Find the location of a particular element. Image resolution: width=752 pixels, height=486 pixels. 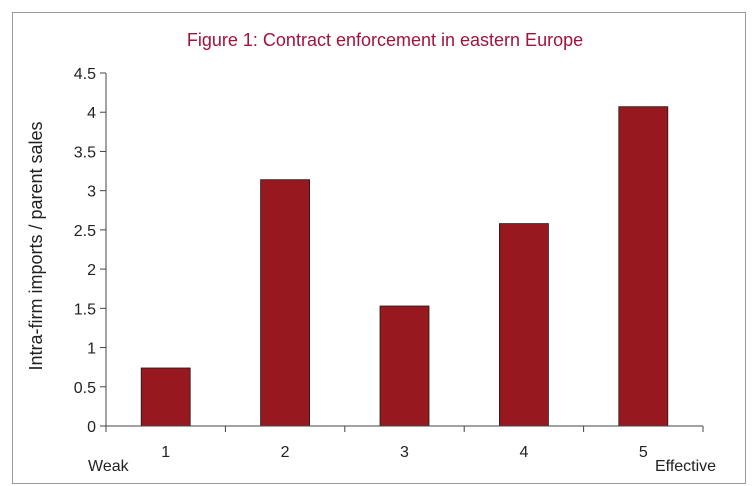

y-tick-label: 0.5 is located at coordinates (85, 388).